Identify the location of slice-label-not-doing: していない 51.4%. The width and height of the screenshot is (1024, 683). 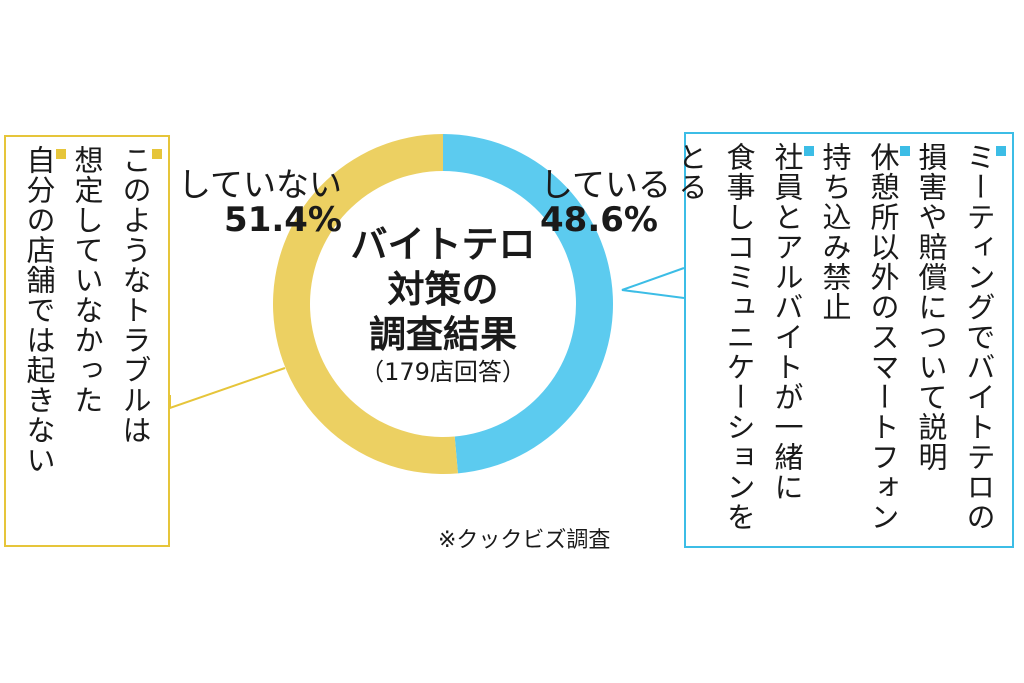
(256, 202).